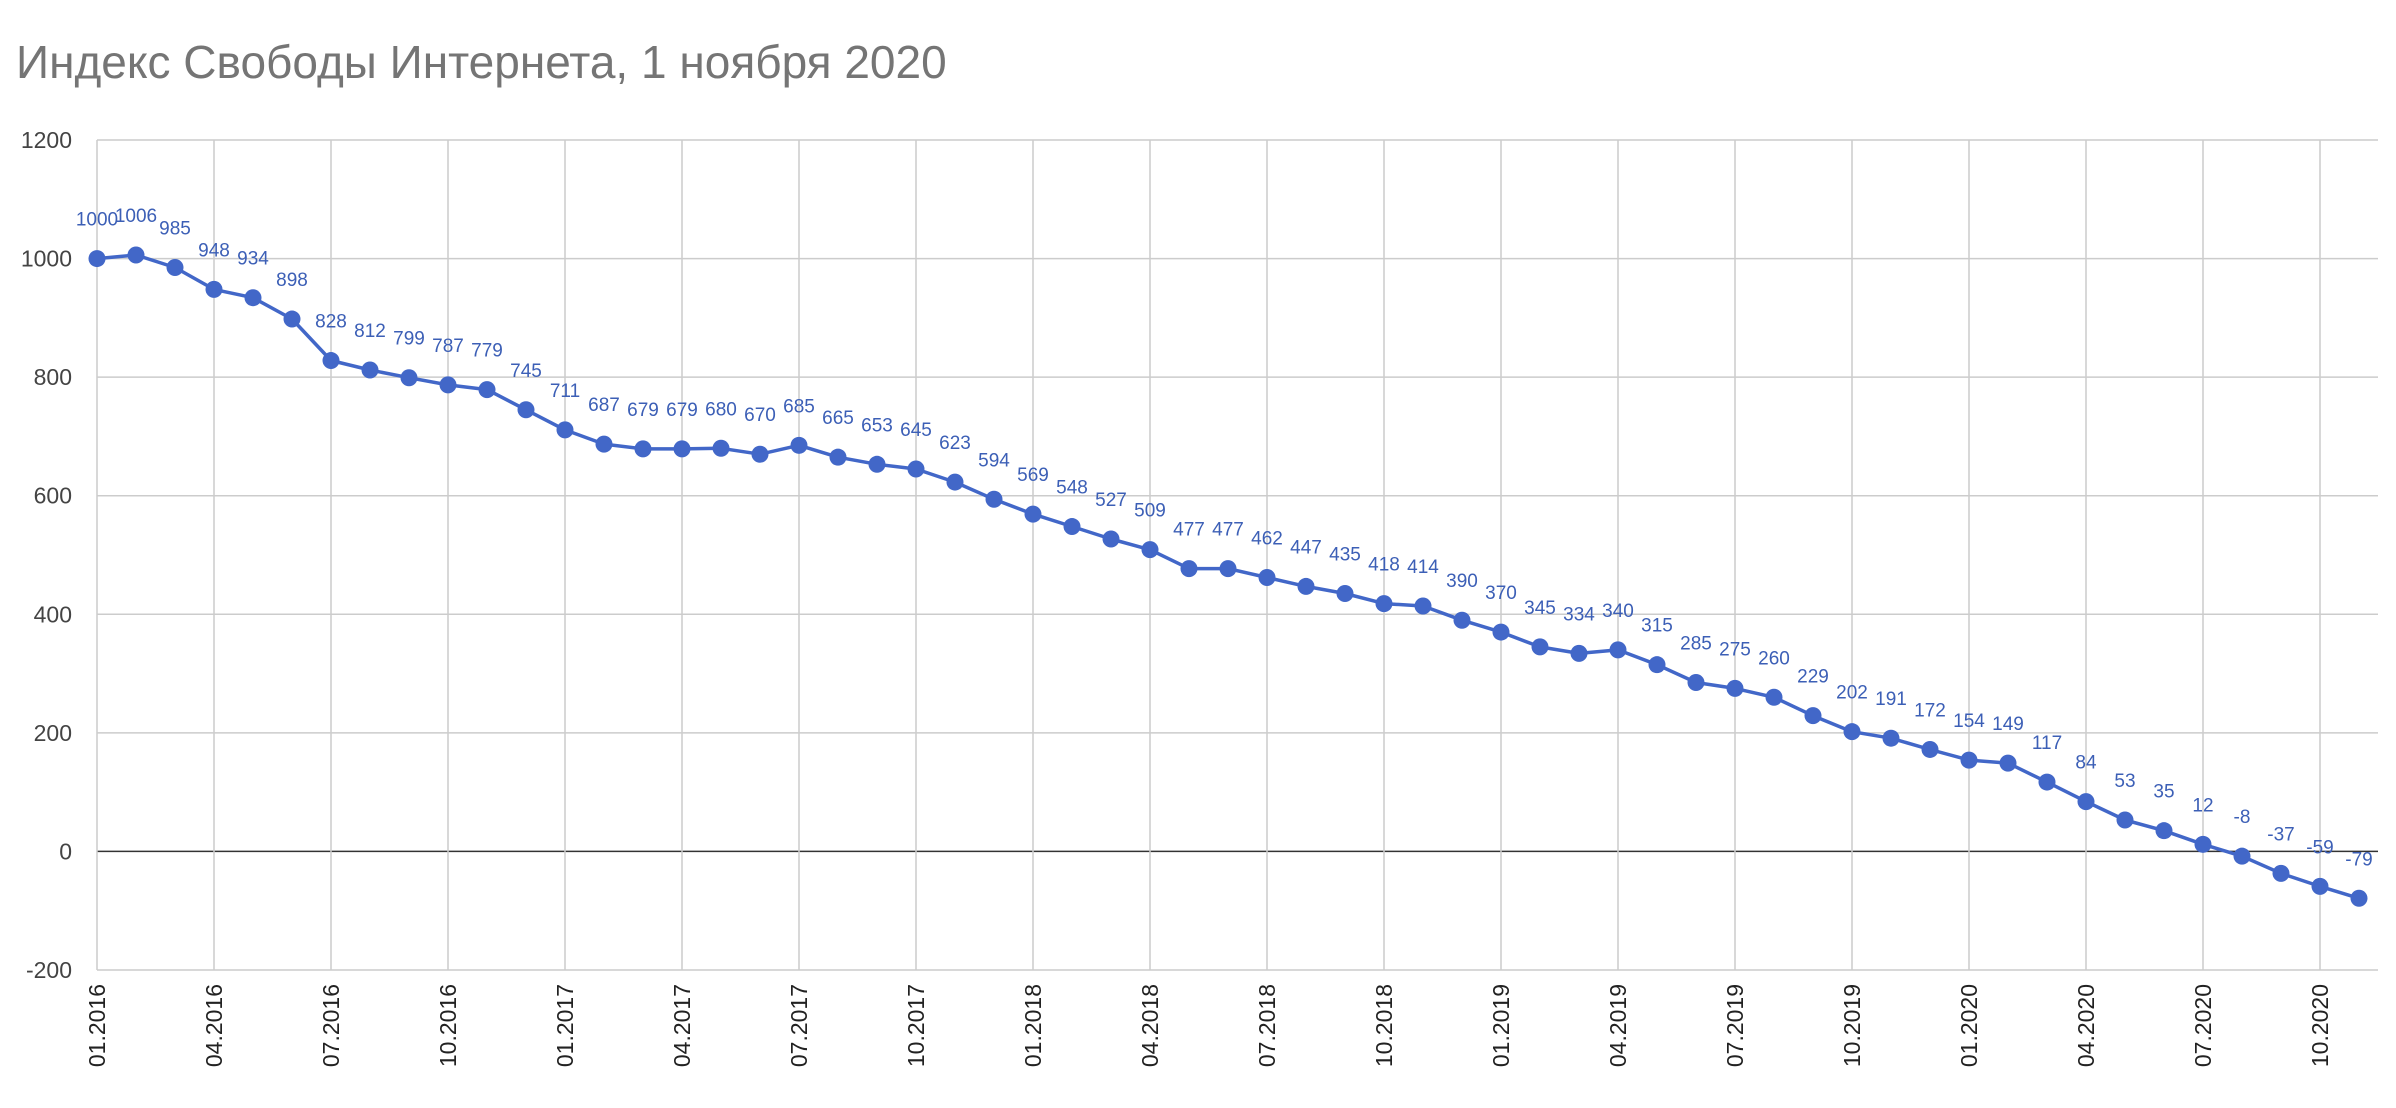  I want to click on data-label: 1000, so click(97, 220).